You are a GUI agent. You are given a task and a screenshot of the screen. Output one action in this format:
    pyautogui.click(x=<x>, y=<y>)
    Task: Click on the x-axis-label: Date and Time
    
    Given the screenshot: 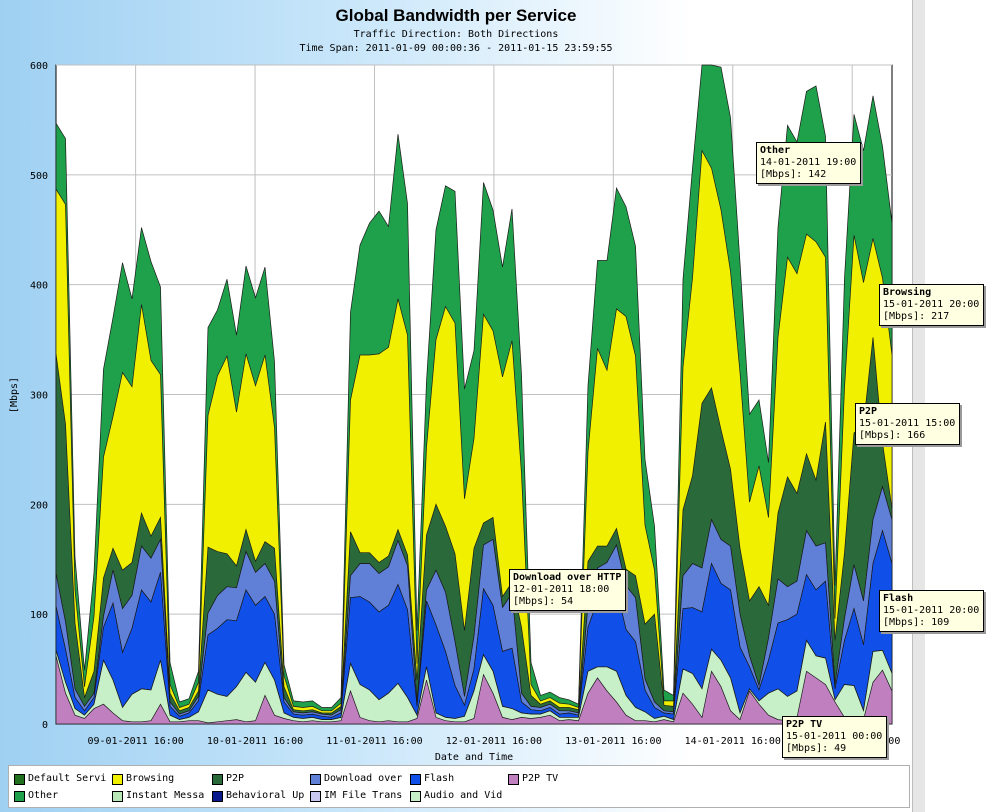 What is the action you would take?
    pyautogui.click(x=474, y=757)
    